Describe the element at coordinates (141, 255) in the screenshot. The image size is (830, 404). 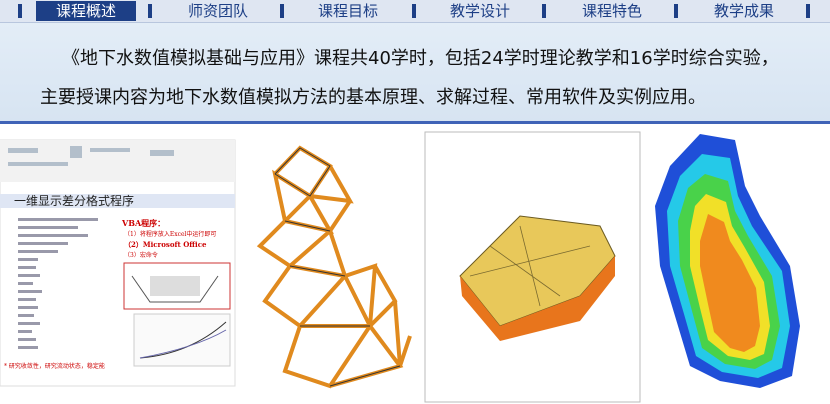
I see `vba-item: （3）宏命令` at that location.